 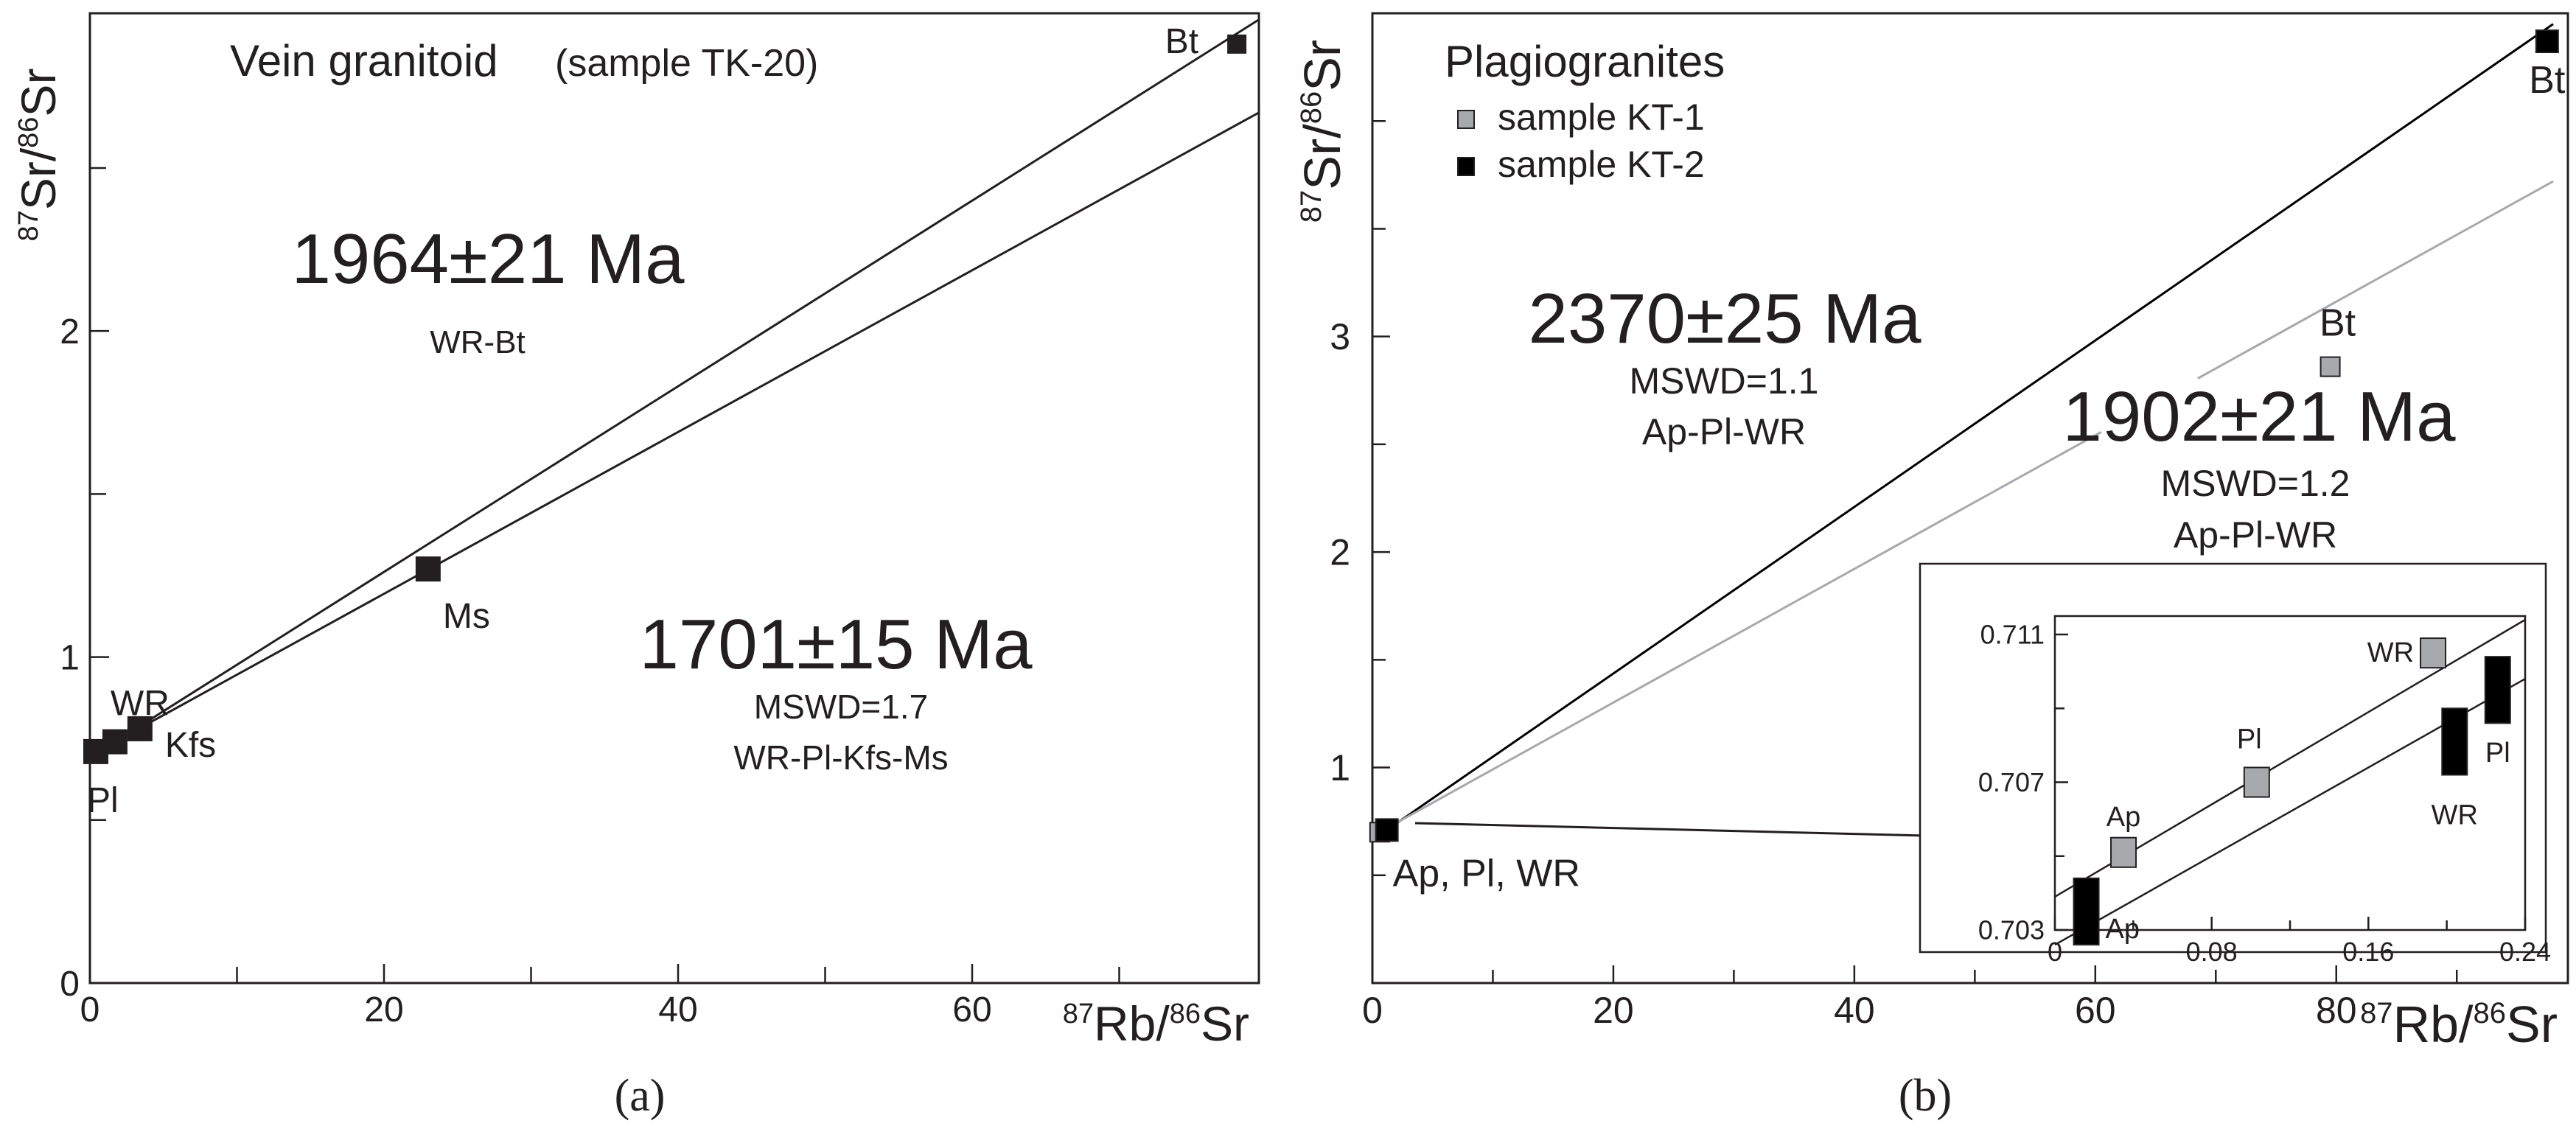 What do you see at coordinates (1340, 337) in the screenshot?
I see `y-tick-label: 3` at bounding box center [1340, 337].